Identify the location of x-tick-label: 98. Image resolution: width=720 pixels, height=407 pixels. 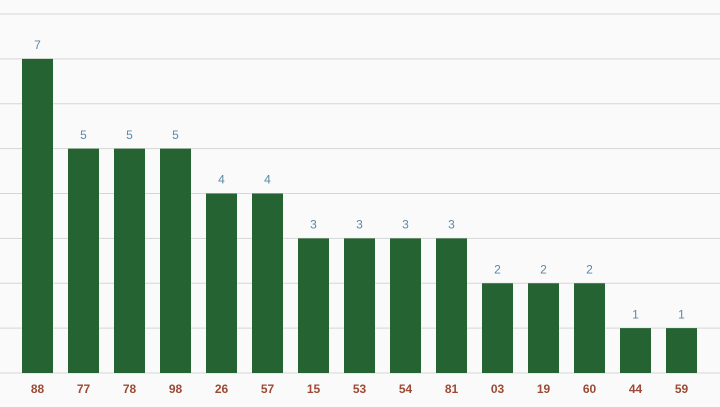
(176, 389).